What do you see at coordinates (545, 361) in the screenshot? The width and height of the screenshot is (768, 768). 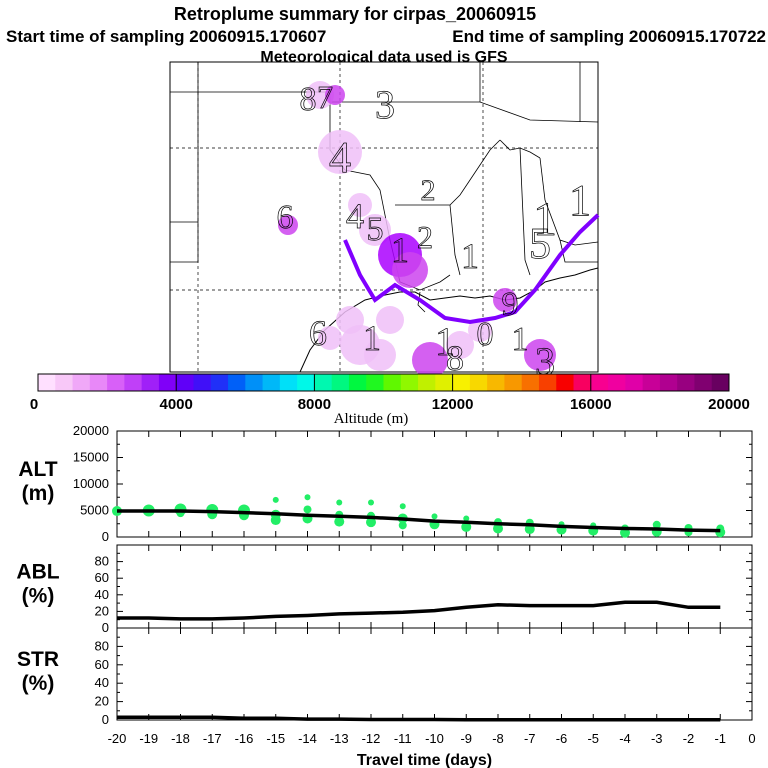 I see `plume-day-label: 3` at bounding box center [545, 361].